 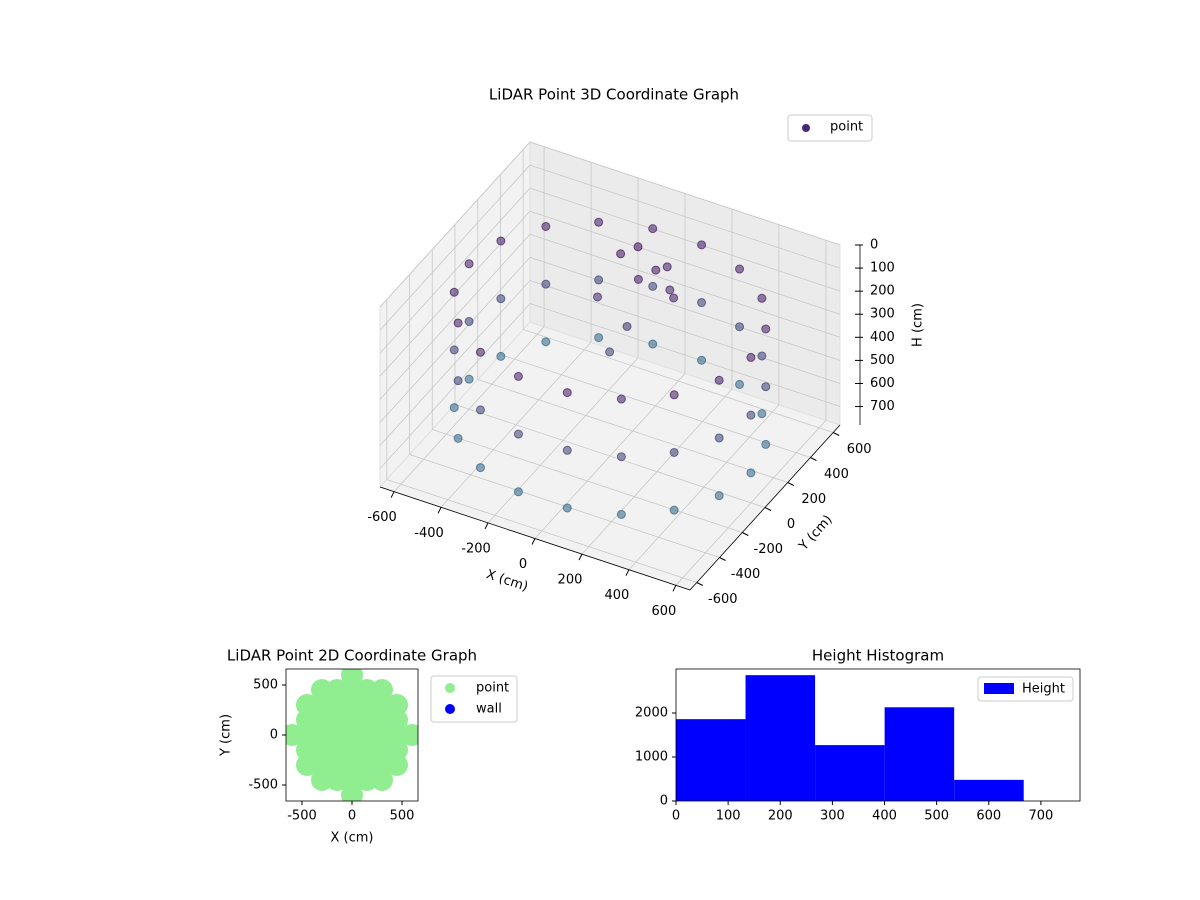 I want to click on y-tick-label: 500, so click(x=265, y=685).